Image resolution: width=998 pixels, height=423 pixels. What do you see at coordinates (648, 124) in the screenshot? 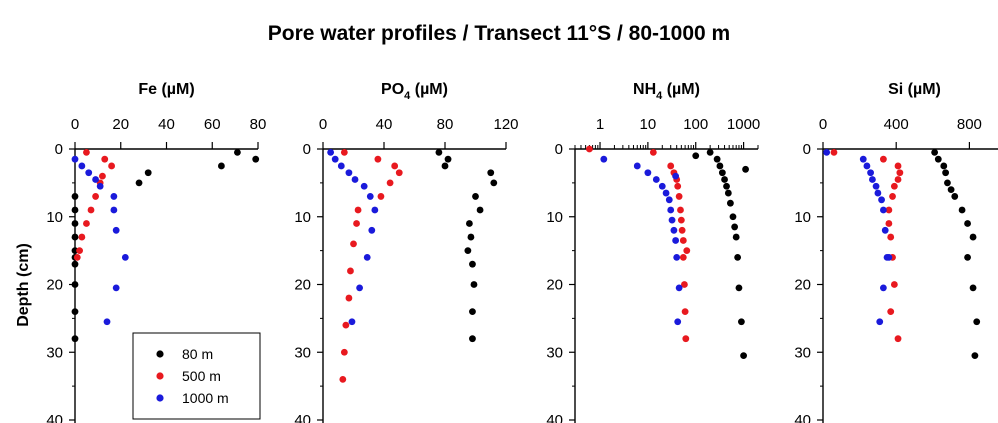
I see `x-tick-label: 10` at bounding box center [648, 124].